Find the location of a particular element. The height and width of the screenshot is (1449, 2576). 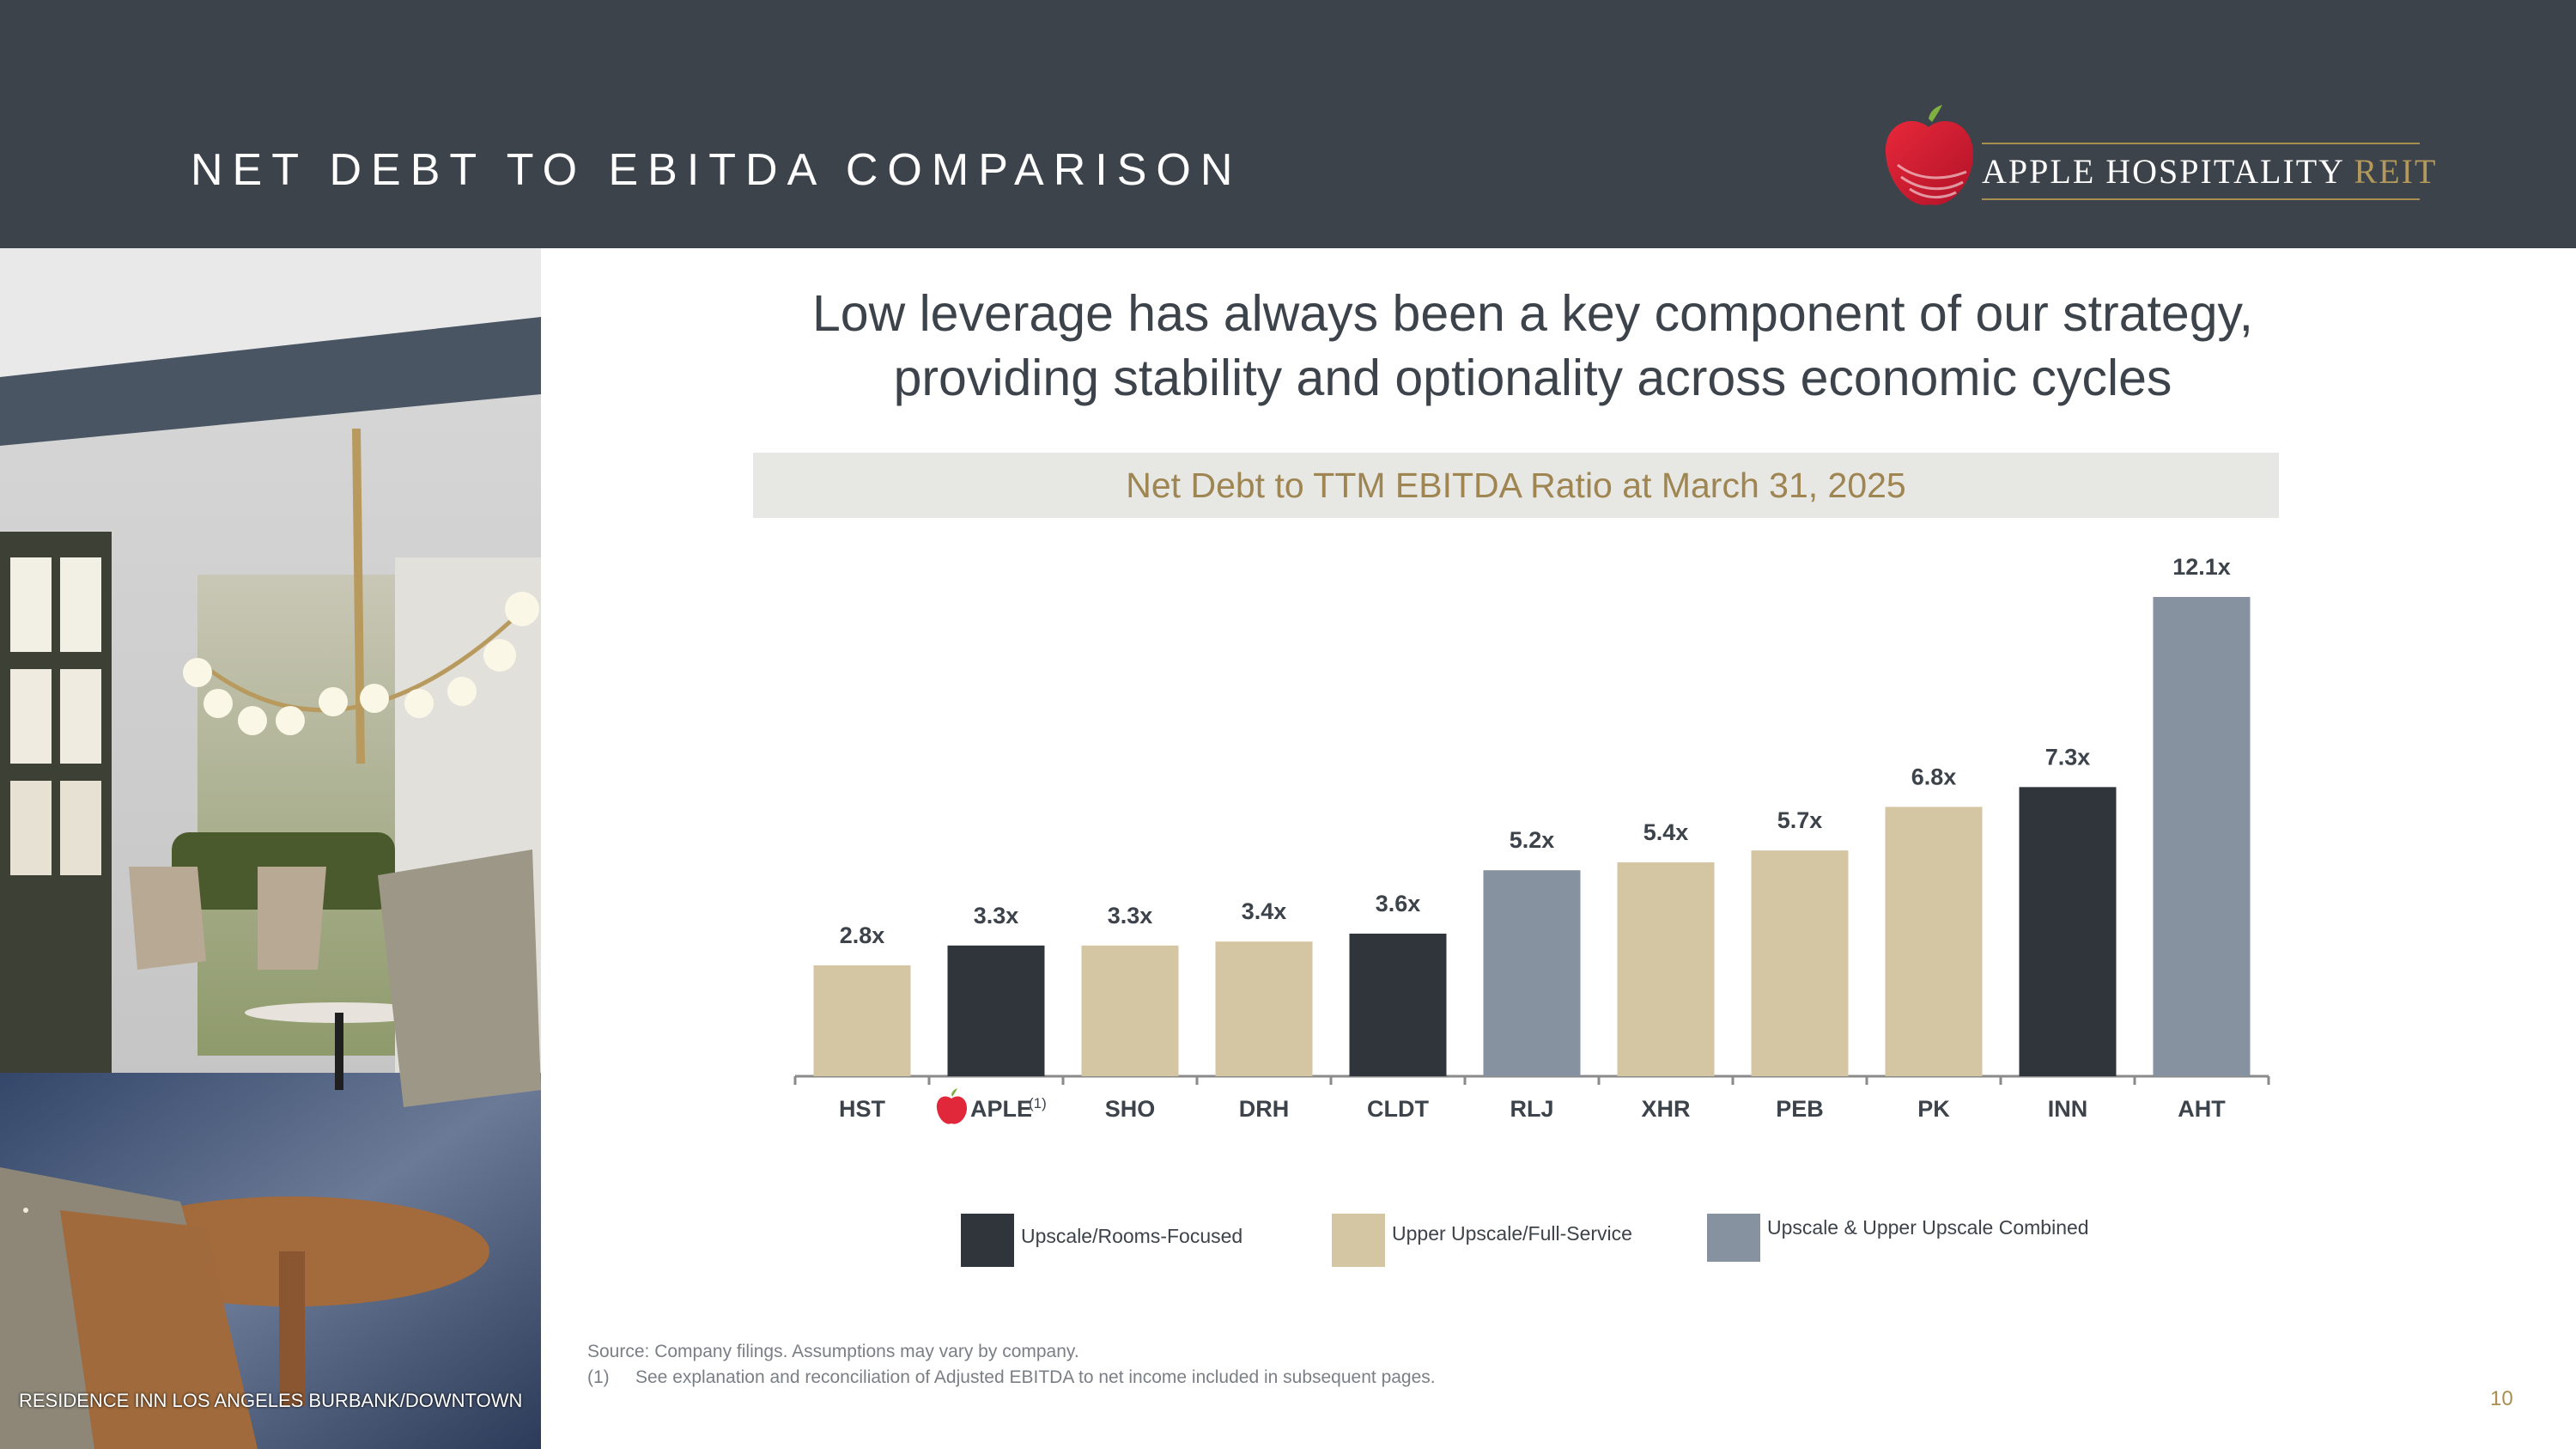

apple-mini-icon is located at coordinates (951, 1106).